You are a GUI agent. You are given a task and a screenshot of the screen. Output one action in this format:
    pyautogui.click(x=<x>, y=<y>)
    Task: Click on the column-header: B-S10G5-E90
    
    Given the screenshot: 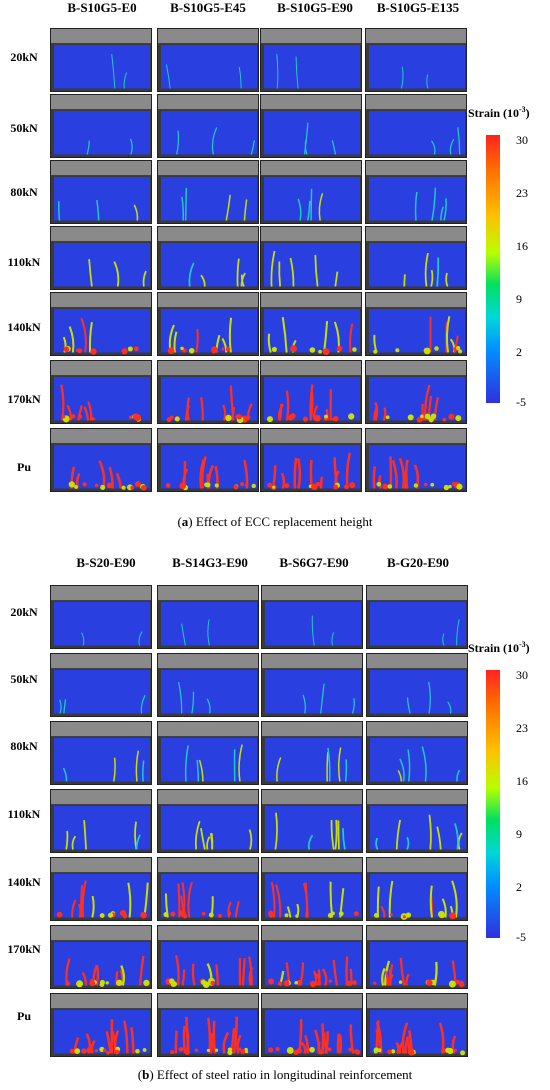 What is the action you would take?
    pyautogui.click(x=315, y=7)
    